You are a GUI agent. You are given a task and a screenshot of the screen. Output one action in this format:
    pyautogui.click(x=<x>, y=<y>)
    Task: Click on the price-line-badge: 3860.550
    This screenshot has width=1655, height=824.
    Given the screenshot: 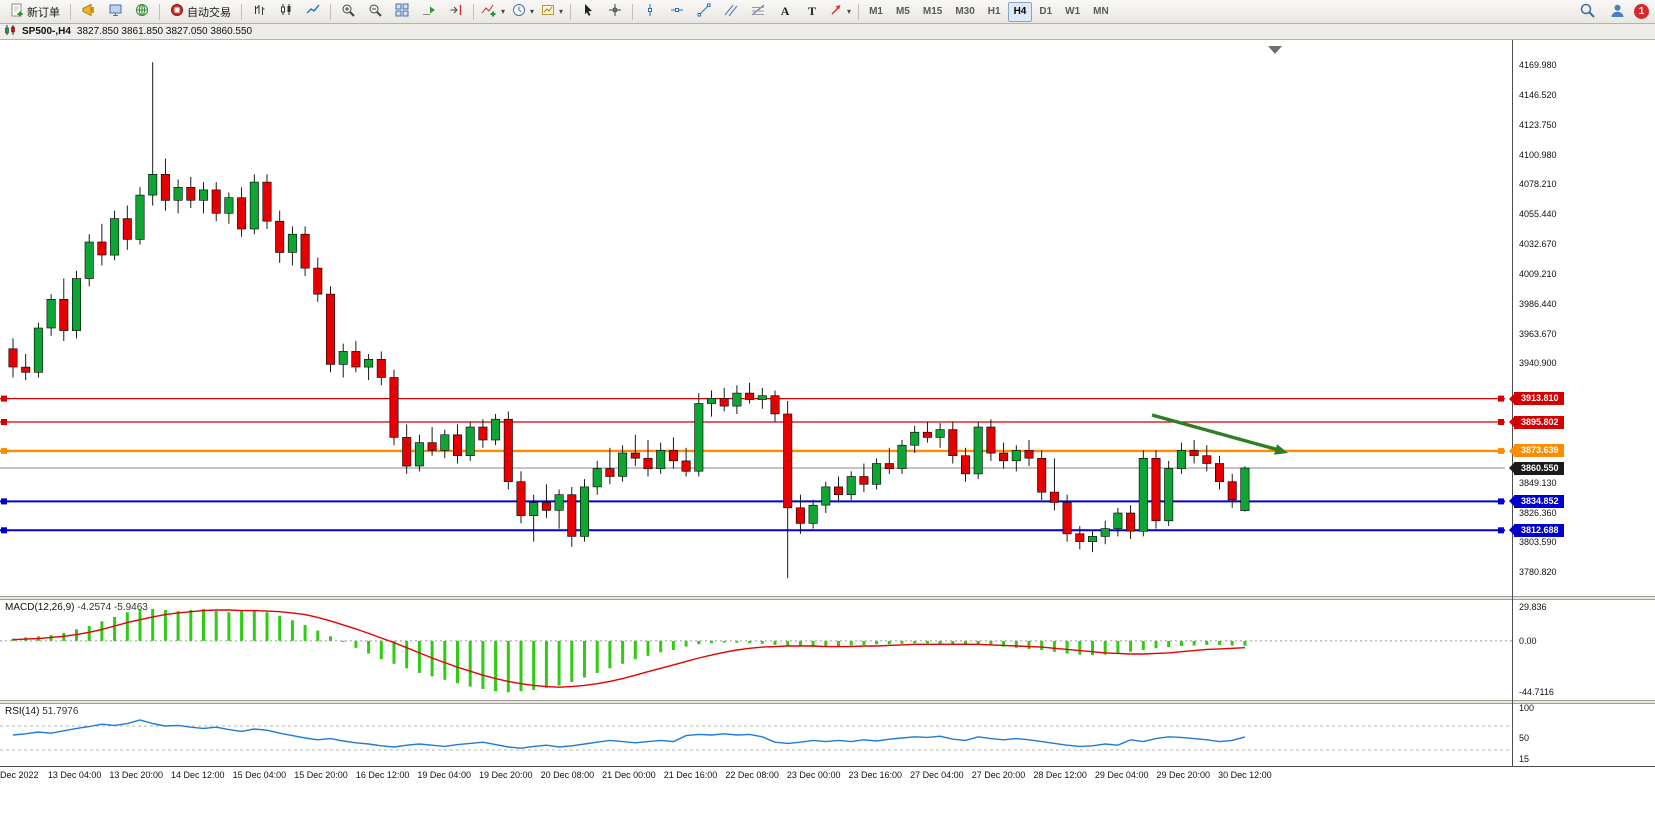 What is the action you would take?
    pyautogui.click(x=1536, y=468)
    